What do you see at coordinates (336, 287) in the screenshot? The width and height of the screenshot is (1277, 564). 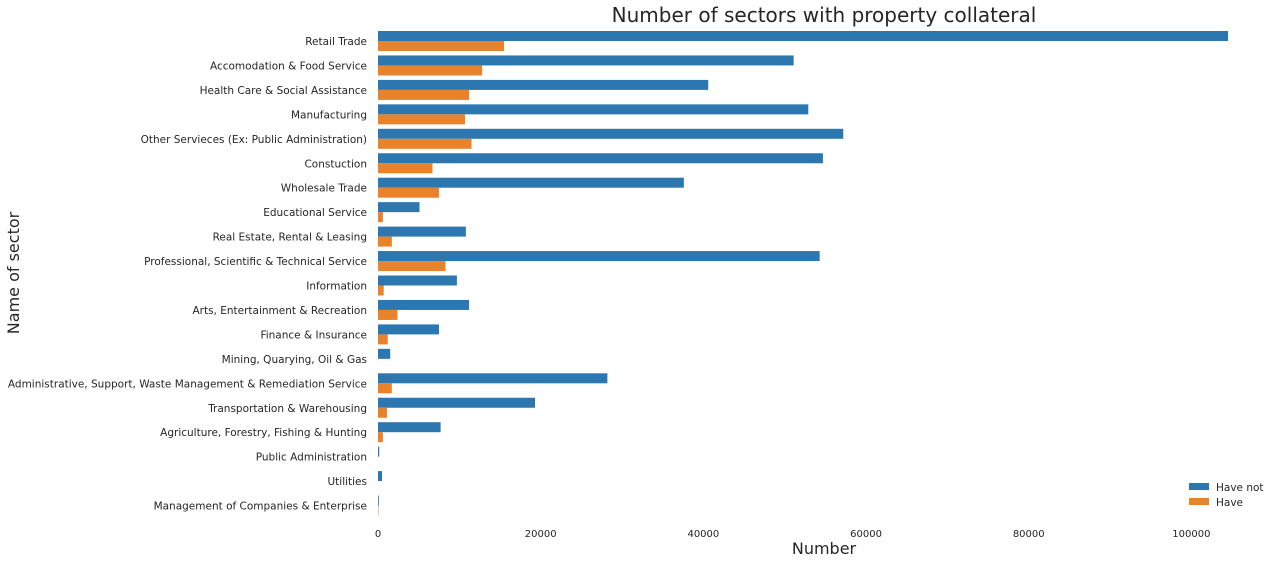 I see `category-label: Information` at bounding box center [336, 287].